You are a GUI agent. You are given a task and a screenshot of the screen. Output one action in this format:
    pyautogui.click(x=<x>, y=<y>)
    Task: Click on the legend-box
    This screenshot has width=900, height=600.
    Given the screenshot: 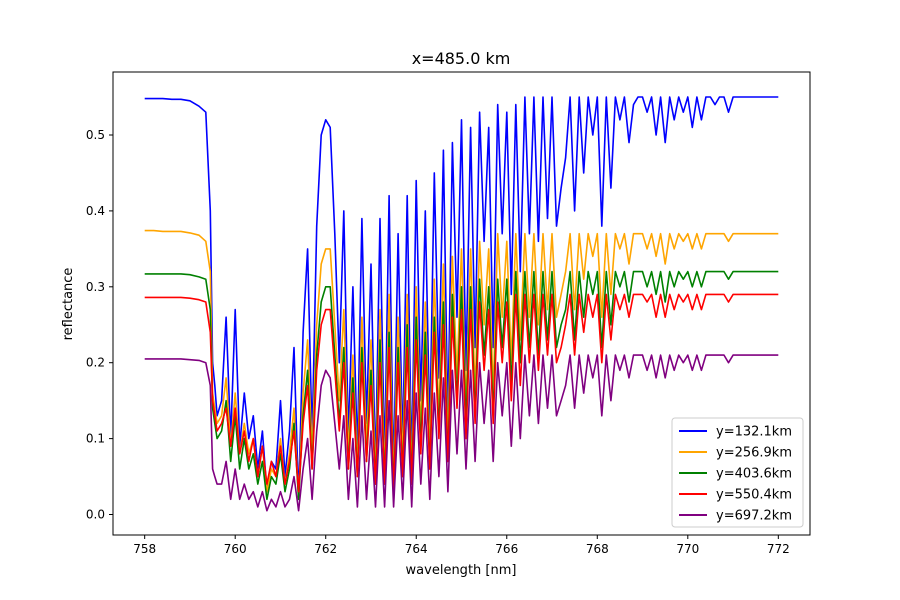 What is the action you would take?
    pyautogui.click(x=737, y=472)
    